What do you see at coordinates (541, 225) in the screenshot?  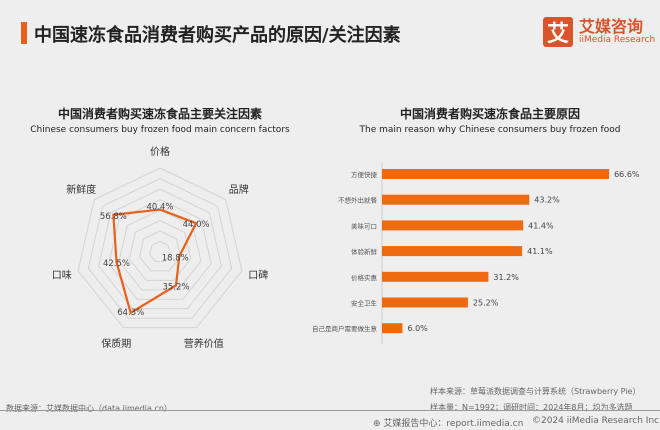 I see `bar-data-label: 41.4%` at bounding box center [541, 225].